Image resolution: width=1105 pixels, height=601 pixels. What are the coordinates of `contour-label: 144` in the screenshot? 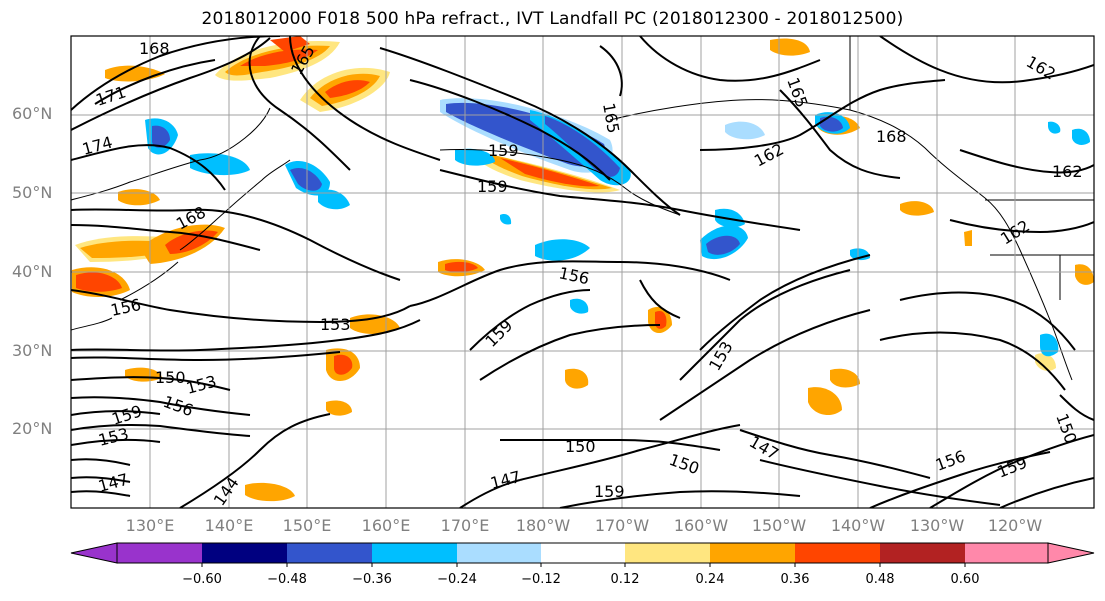 It's located at (226, 491).